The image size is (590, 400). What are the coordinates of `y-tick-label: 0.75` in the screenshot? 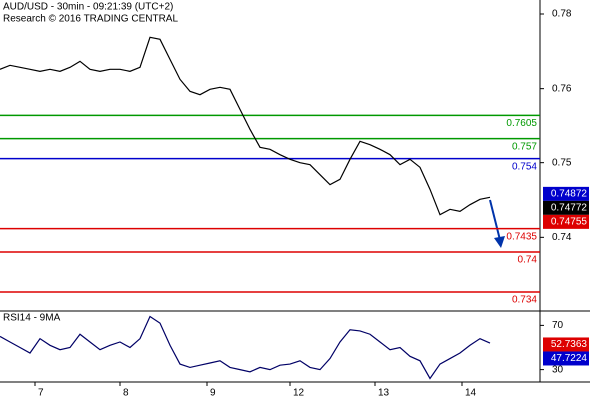 It's located at (562, 162).